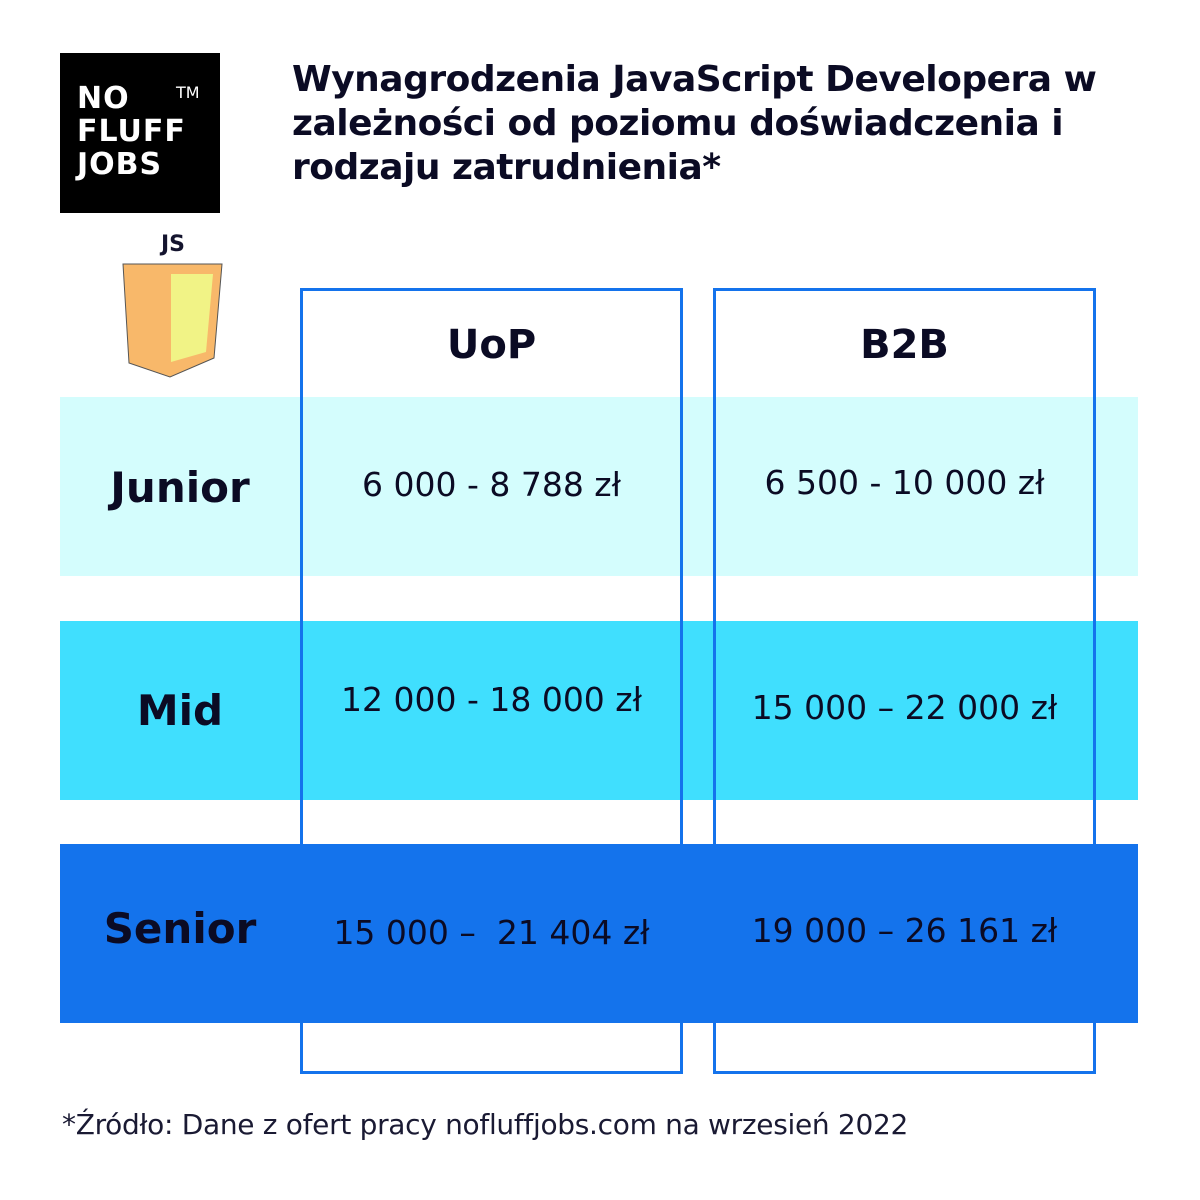  What do you see at coordinates (173, 244) in the screenshot?
I see `js-label: JS` at bounding box center [173, 244].